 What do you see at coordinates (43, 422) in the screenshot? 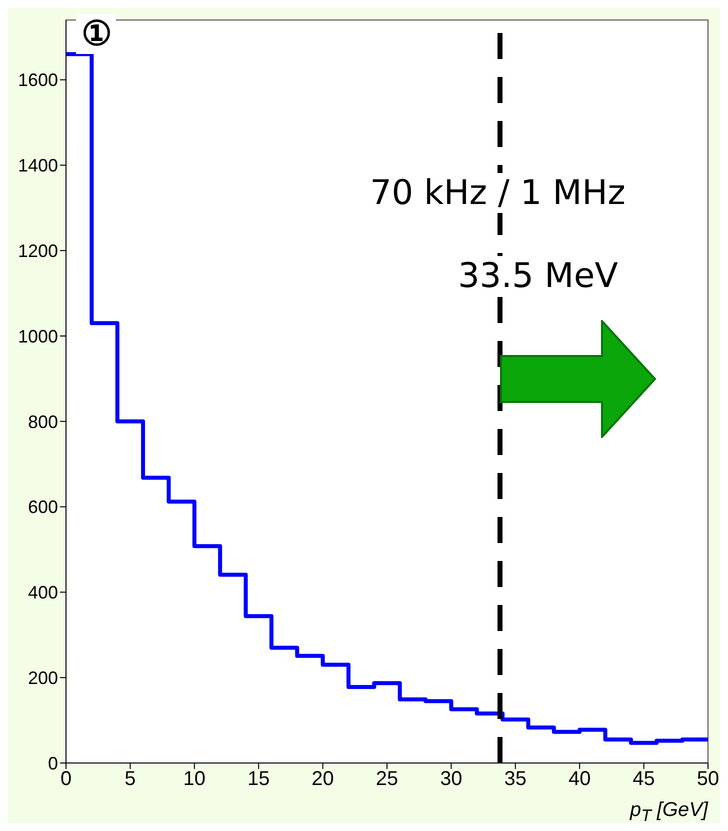
I see `y-tick-label: 800` at bounding box center [43, 422].